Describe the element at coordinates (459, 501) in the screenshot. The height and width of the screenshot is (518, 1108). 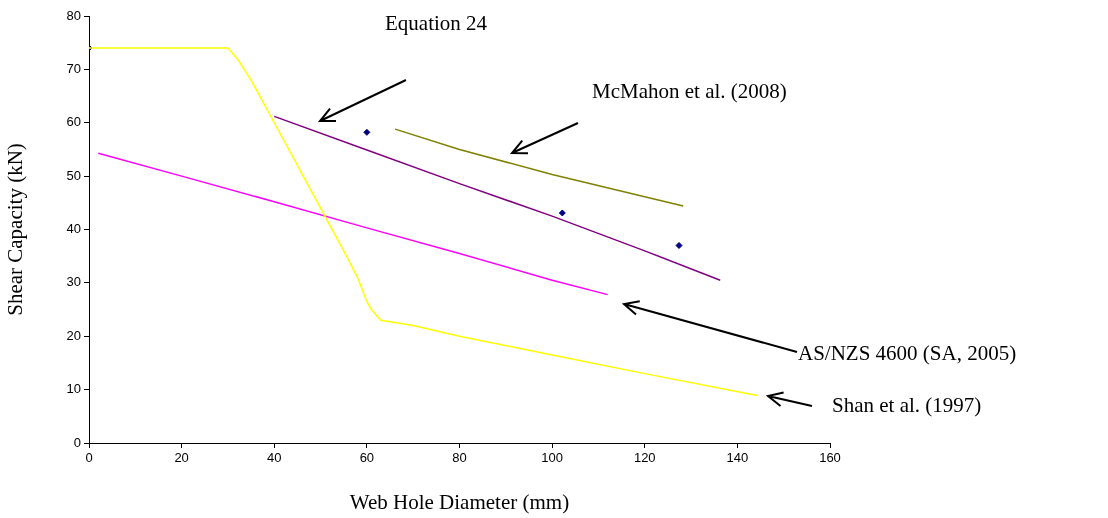
I see `x-axis-title: Web Hole Diameter (mm)` at that location.